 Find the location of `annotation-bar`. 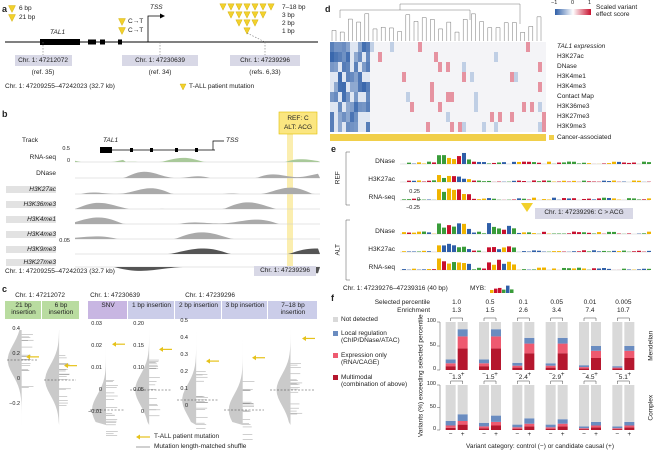

annotation-bar is located at coordinates (438, 137).